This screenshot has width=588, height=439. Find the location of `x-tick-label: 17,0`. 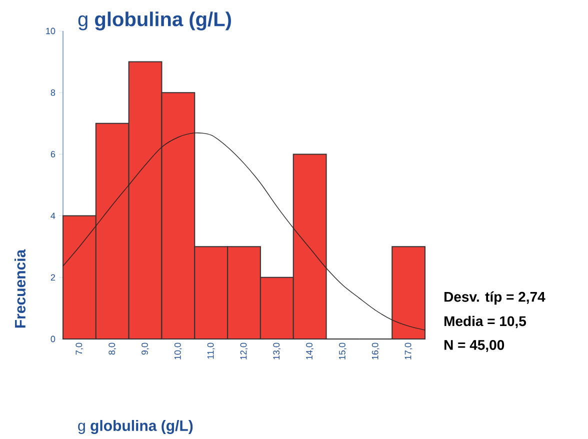

x-tick-label: 17,0 is located at coordinates (408, 351).